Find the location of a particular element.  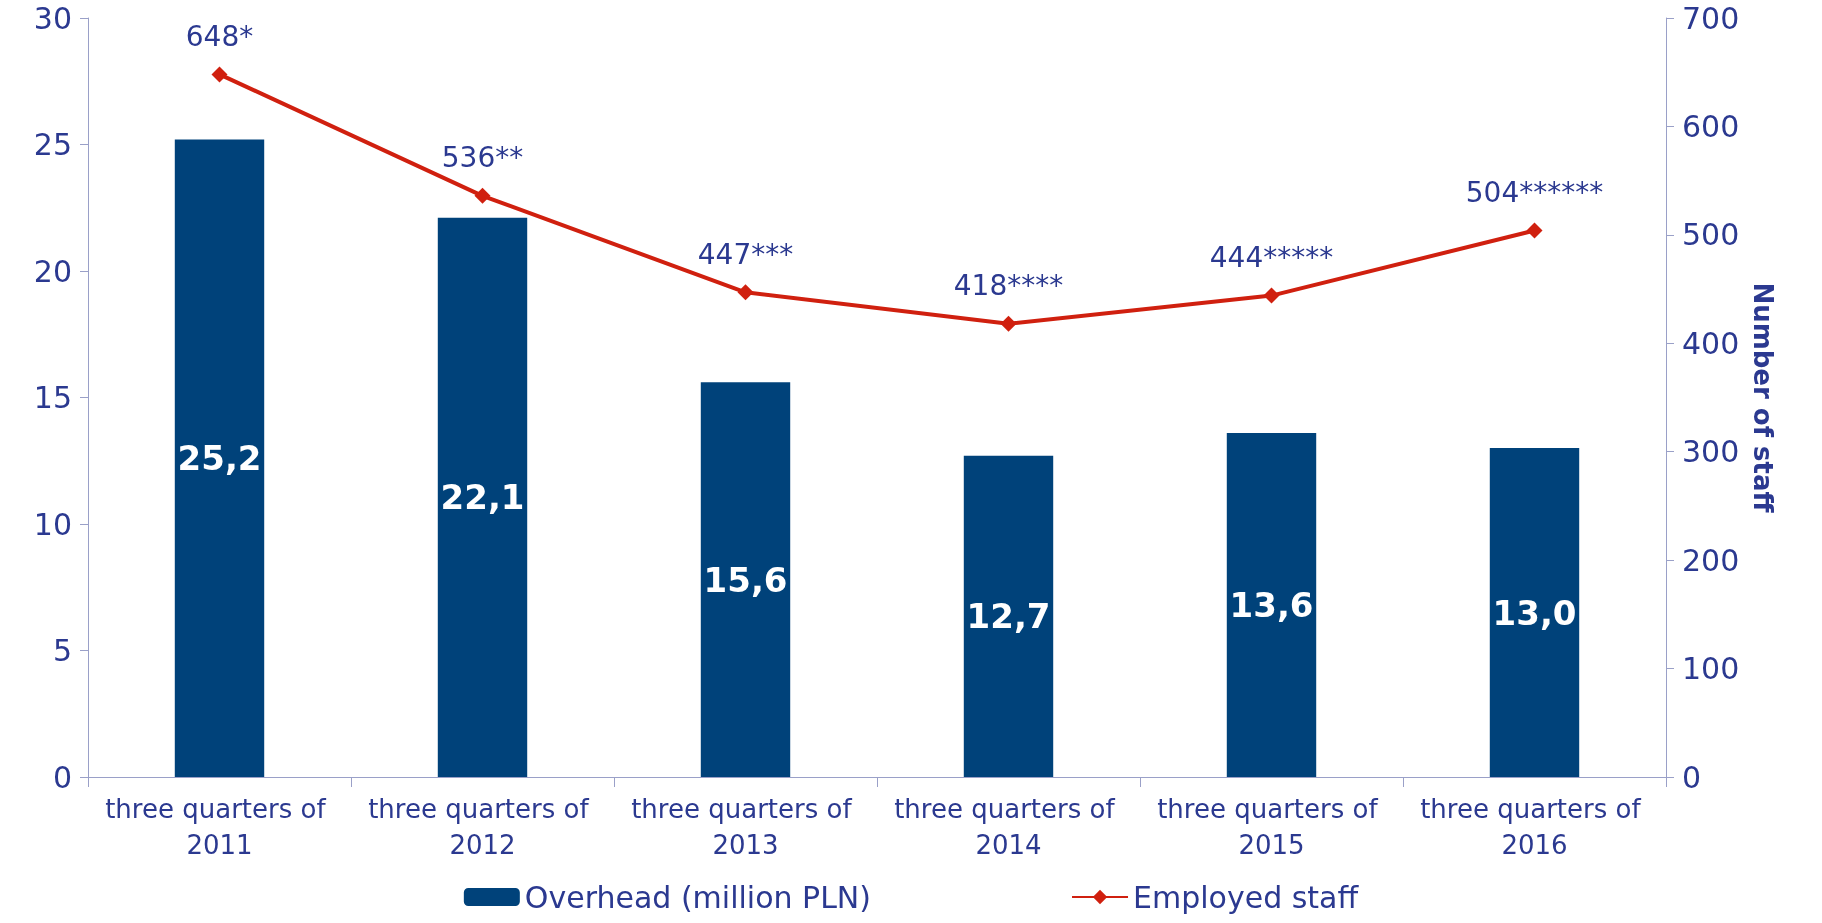

data-label: 15,6 is located at coordinates (745, 579).